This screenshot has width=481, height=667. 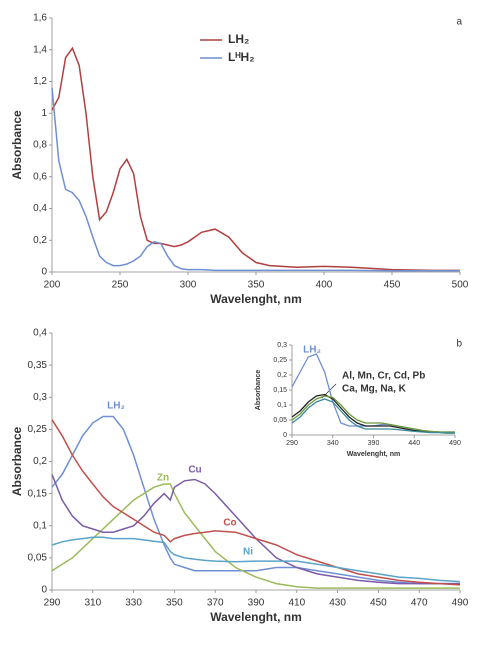 I want to click on x-tick-label: 370, so click(x=215, y=603).